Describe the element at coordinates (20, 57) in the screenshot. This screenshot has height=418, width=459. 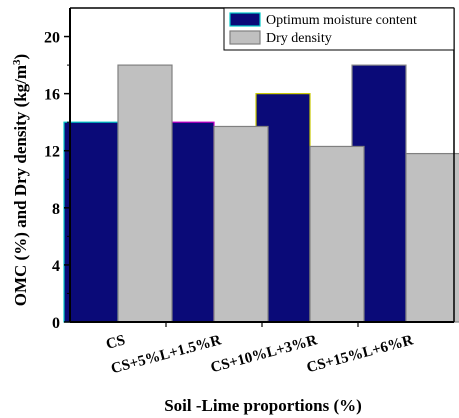
I see `y-axis-label-suffix: )` at that location.